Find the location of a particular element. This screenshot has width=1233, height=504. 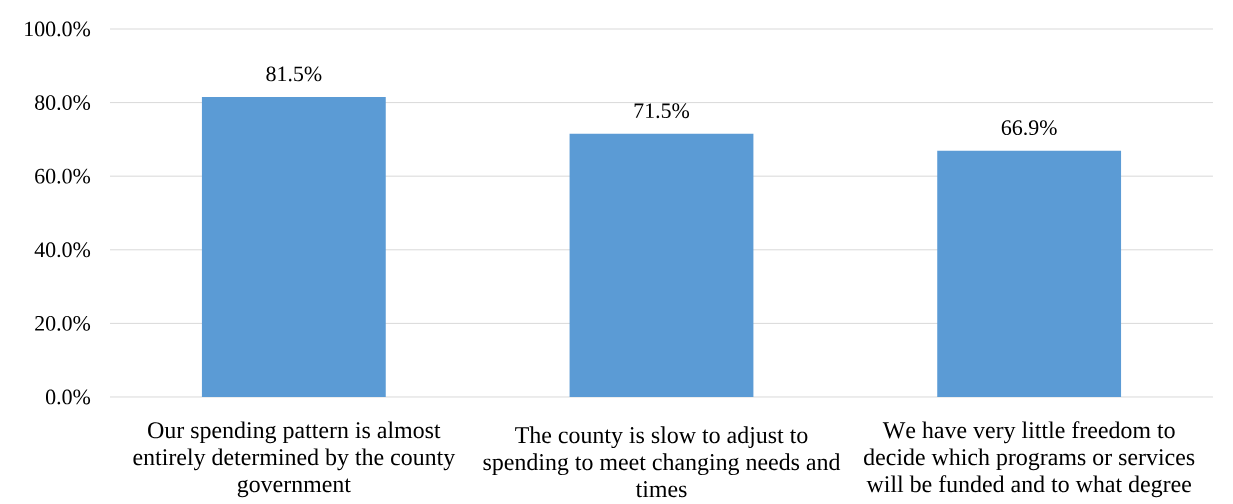

y-tick-label: 60.0% is located at coordinates (63, 176).